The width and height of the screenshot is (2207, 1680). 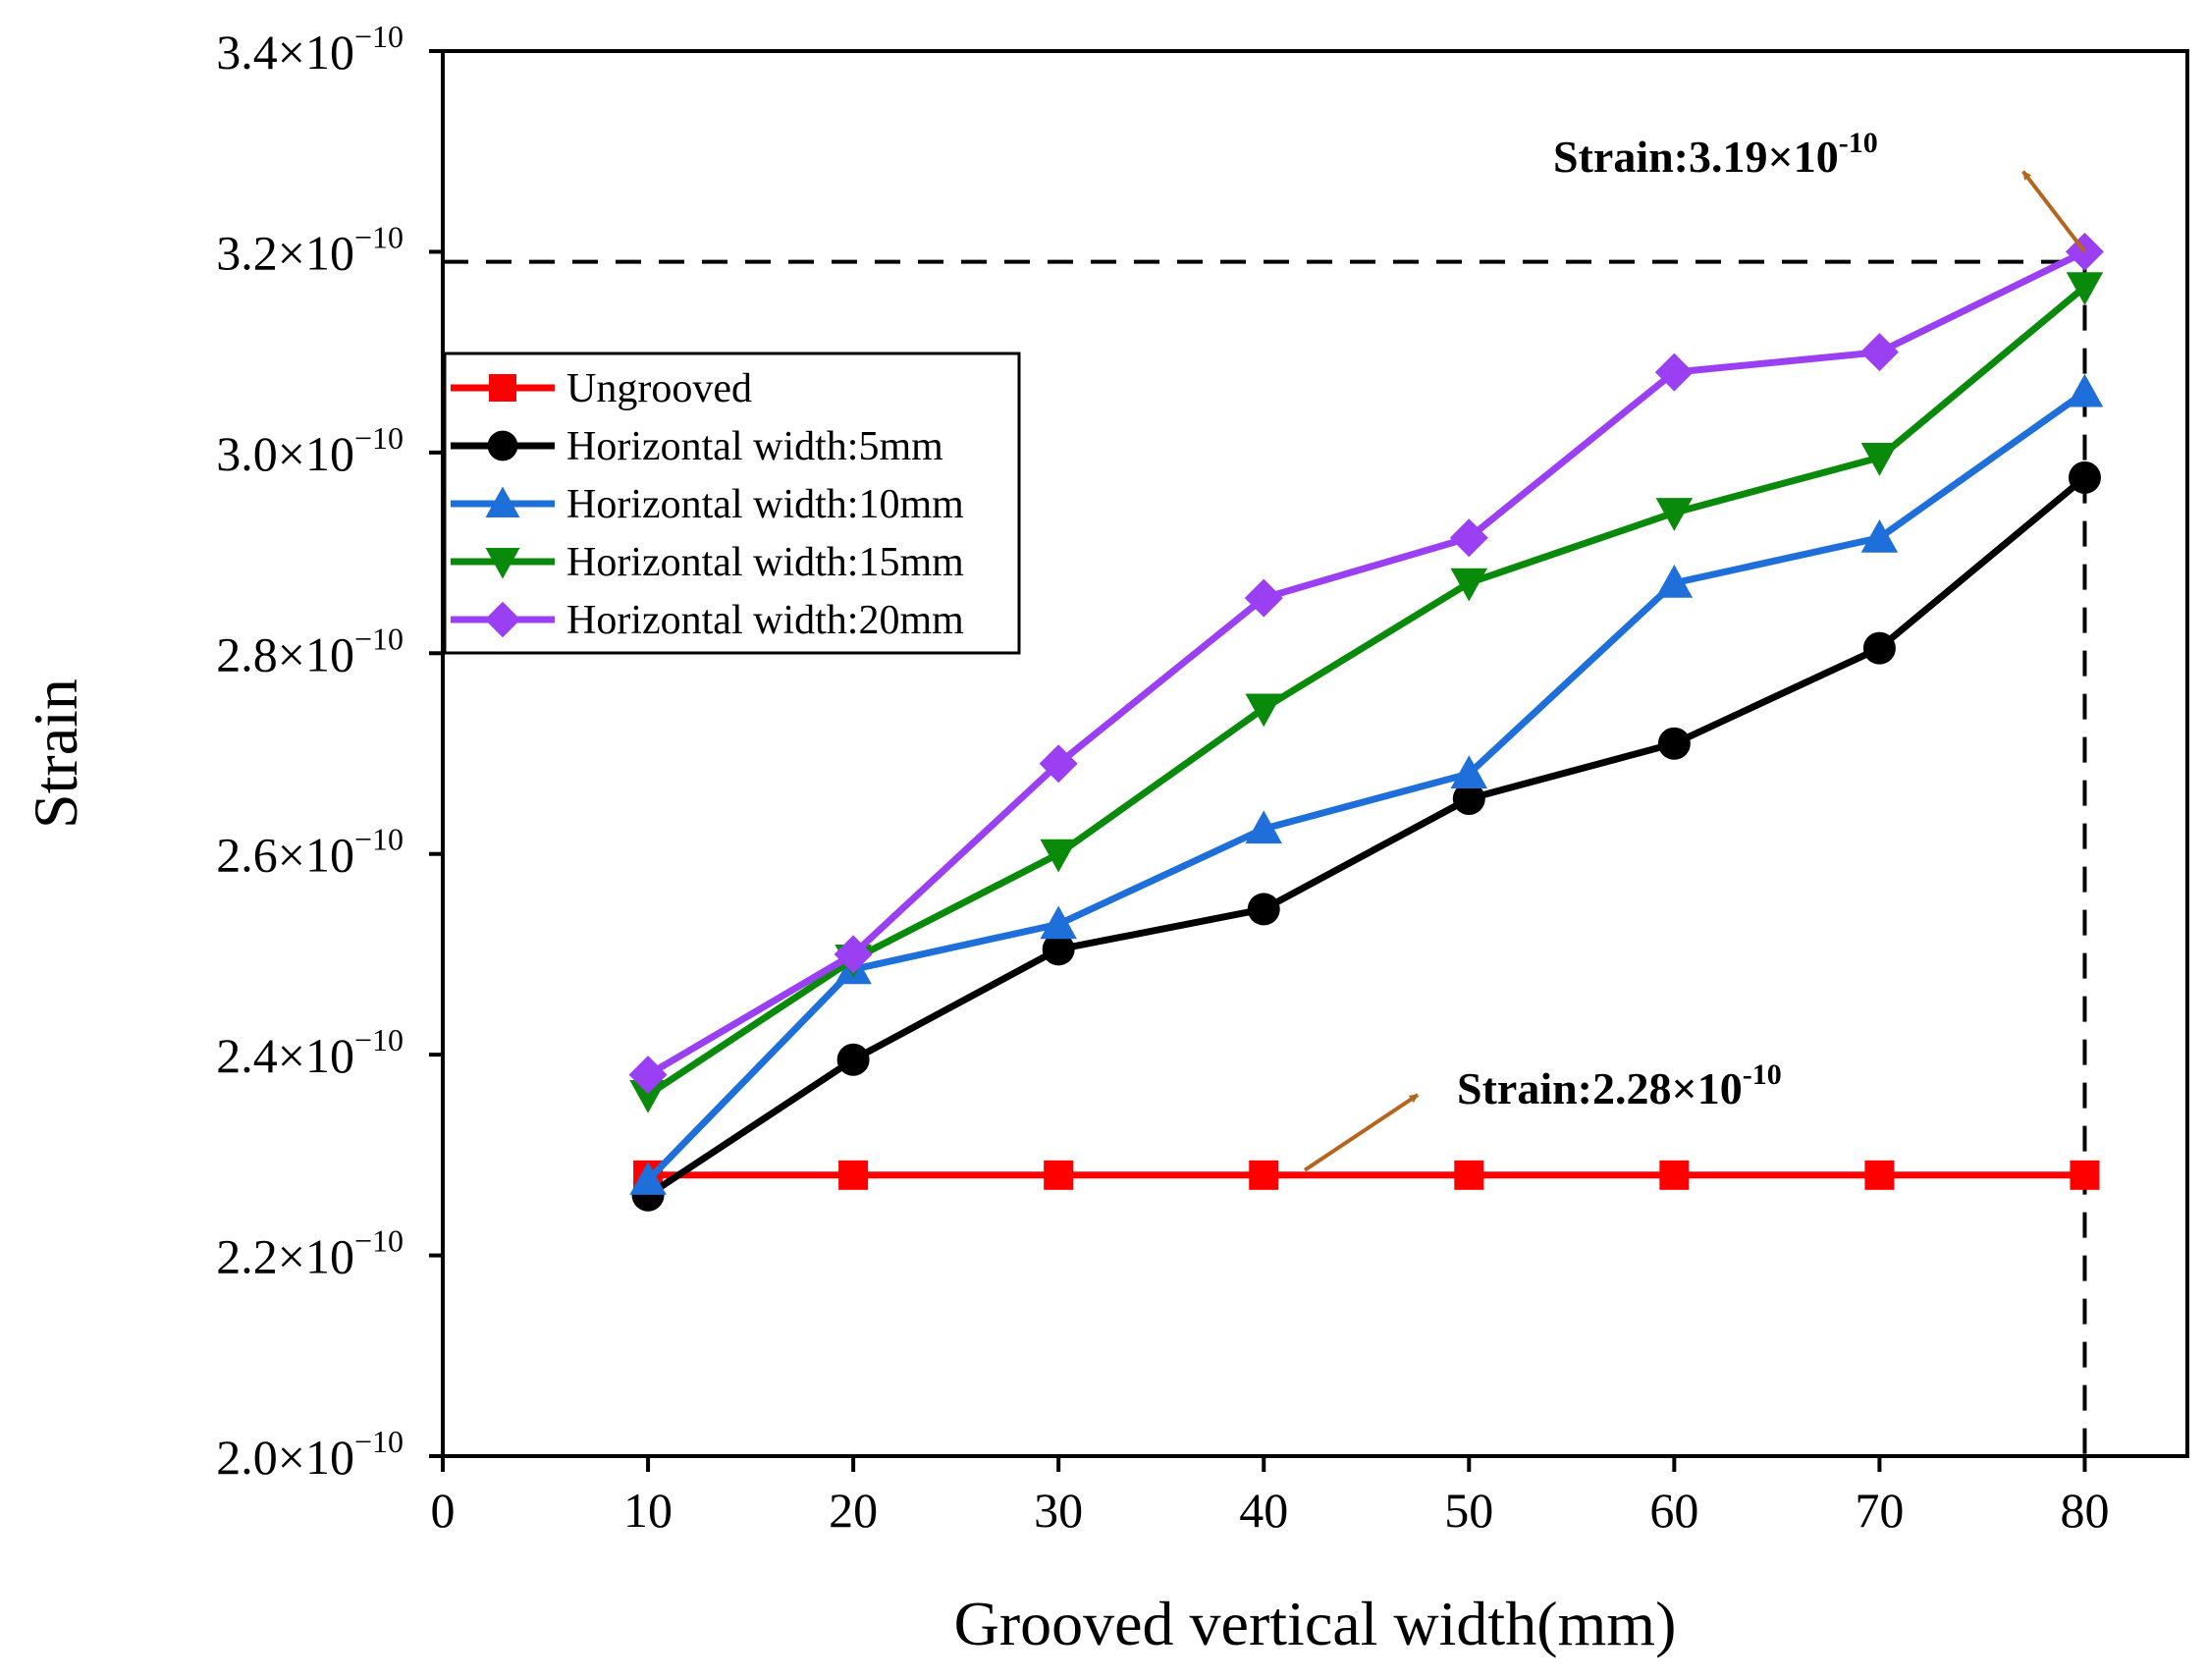 I want to click on y-tick-label: 2.8×10⁻¹⁰, so click(x=310, y=651).